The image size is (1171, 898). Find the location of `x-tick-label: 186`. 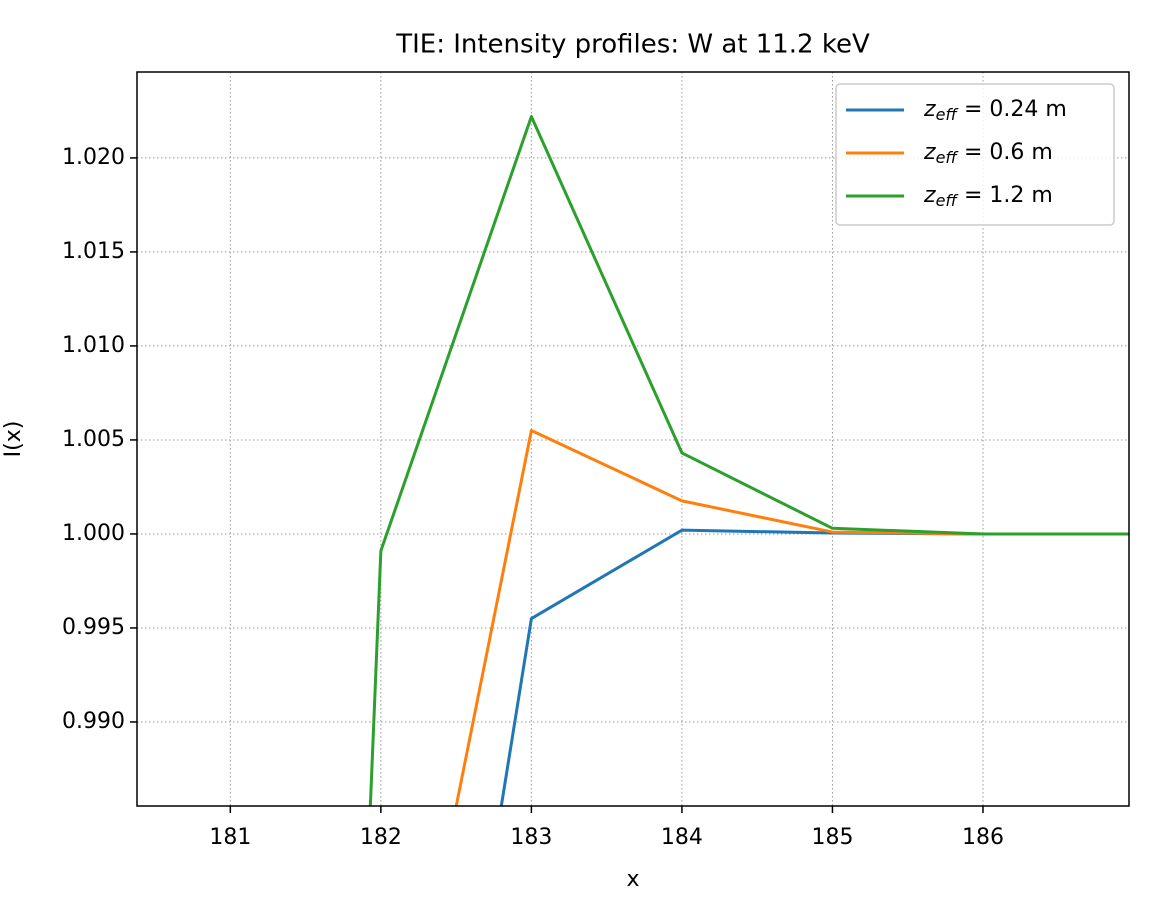

x-tick-label: 186 is located at coordinates (983, 837).